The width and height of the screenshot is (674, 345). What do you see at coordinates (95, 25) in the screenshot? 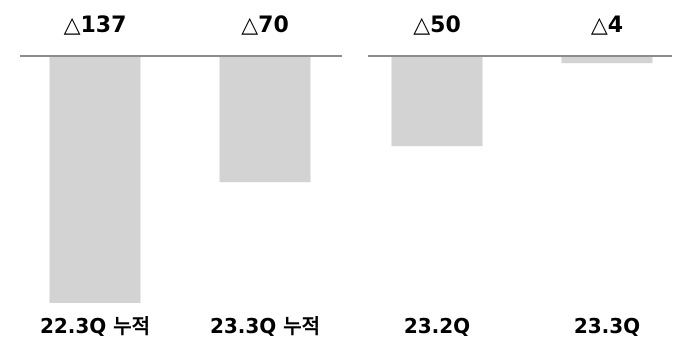
I see `data-label-1-1: △137` at bounding box center [95, 25].